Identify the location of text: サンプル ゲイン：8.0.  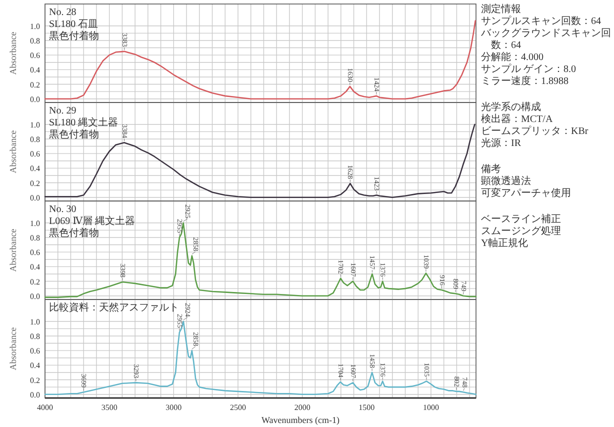
(528, 69).